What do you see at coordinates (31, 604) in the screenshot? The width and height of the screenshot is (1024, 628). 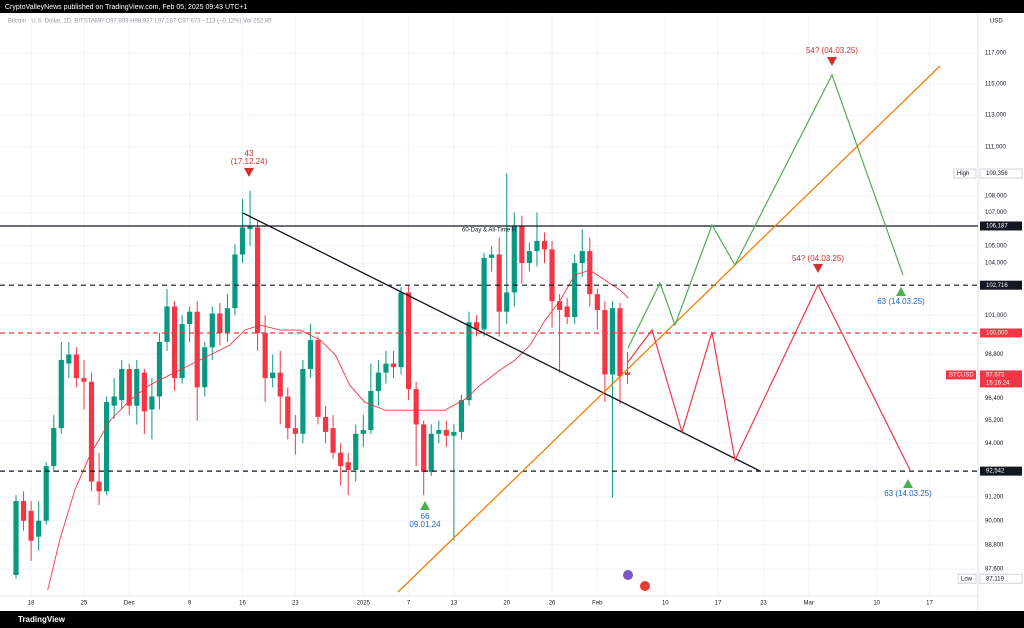 I see `x-tick-label: 18` at bounding box center [31, 604].